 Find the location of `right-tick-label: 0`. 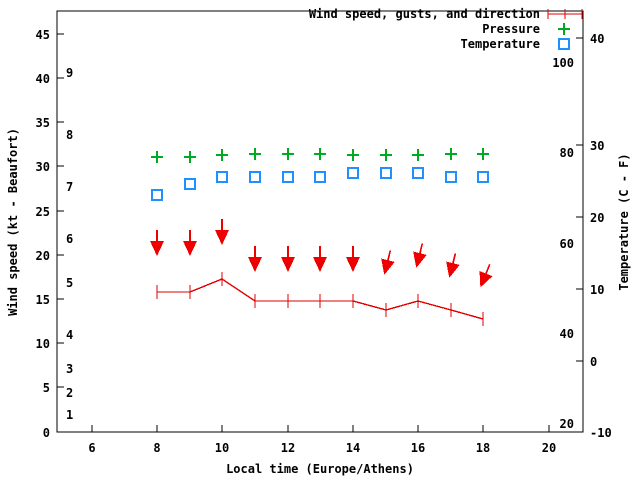

right-tick-label: 0 is located at coordinates (593, 362).